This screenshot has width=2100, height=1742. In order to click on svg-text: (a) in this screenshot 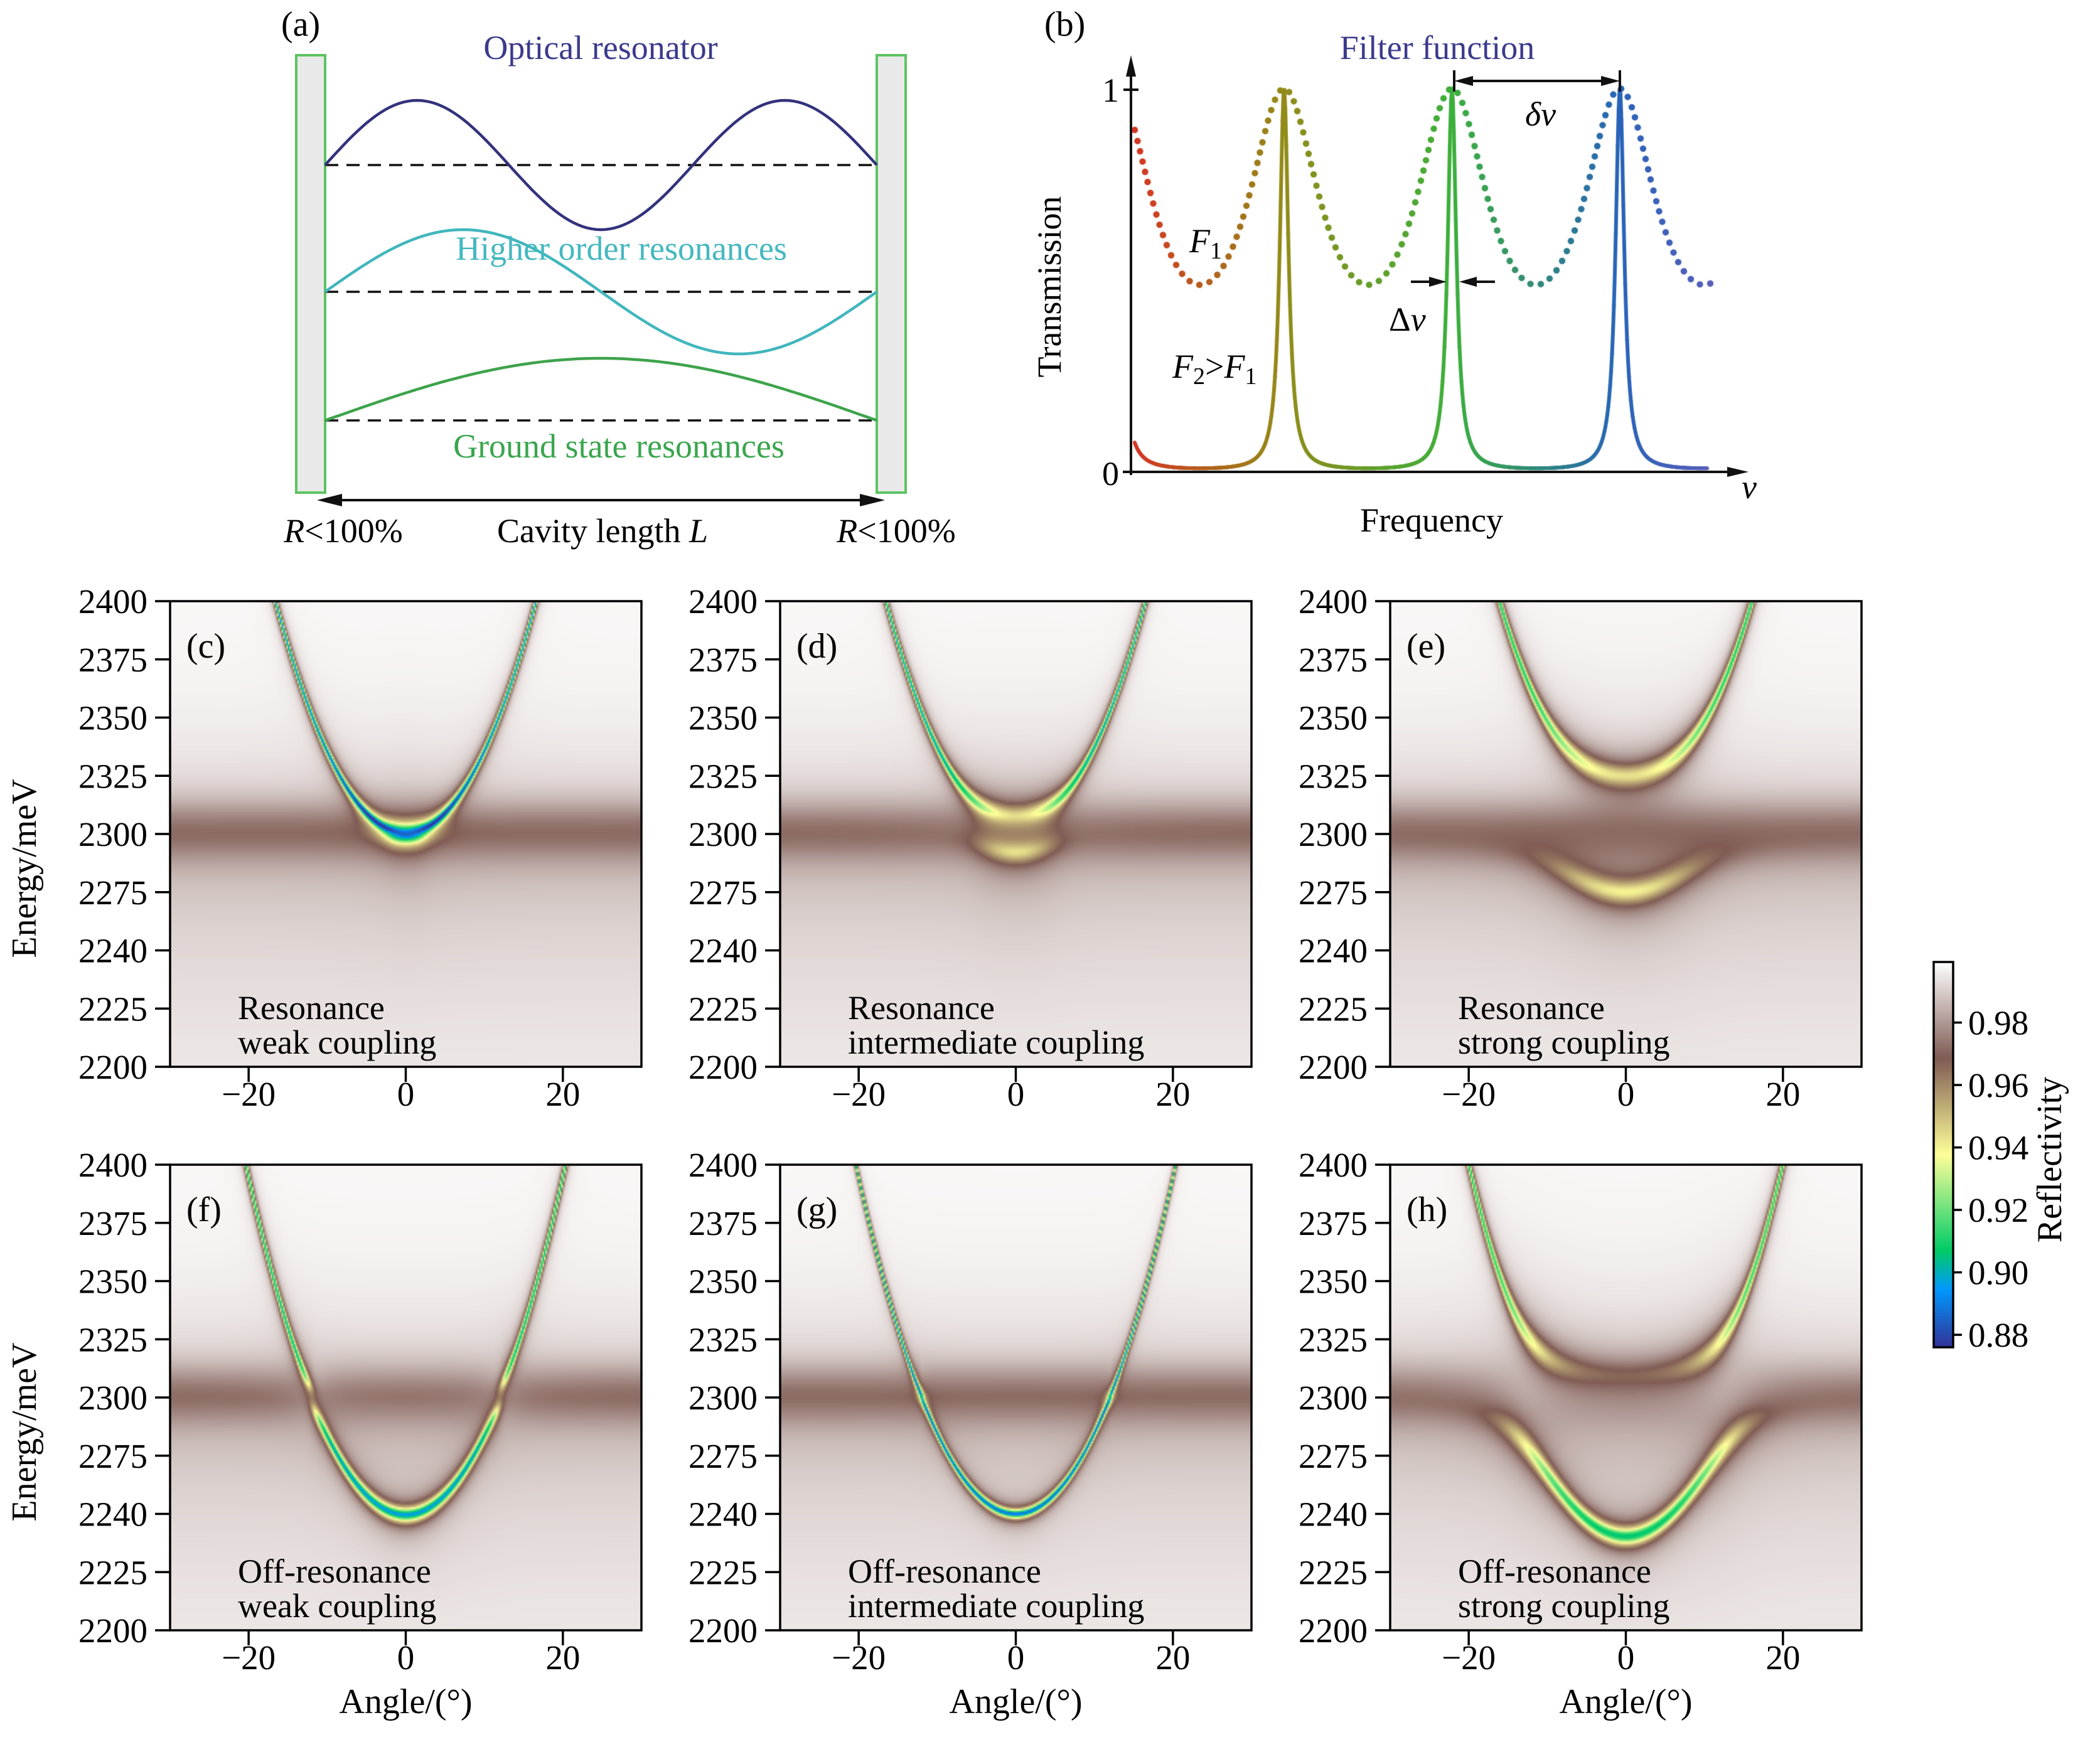, I will do `click(300, 24)`.